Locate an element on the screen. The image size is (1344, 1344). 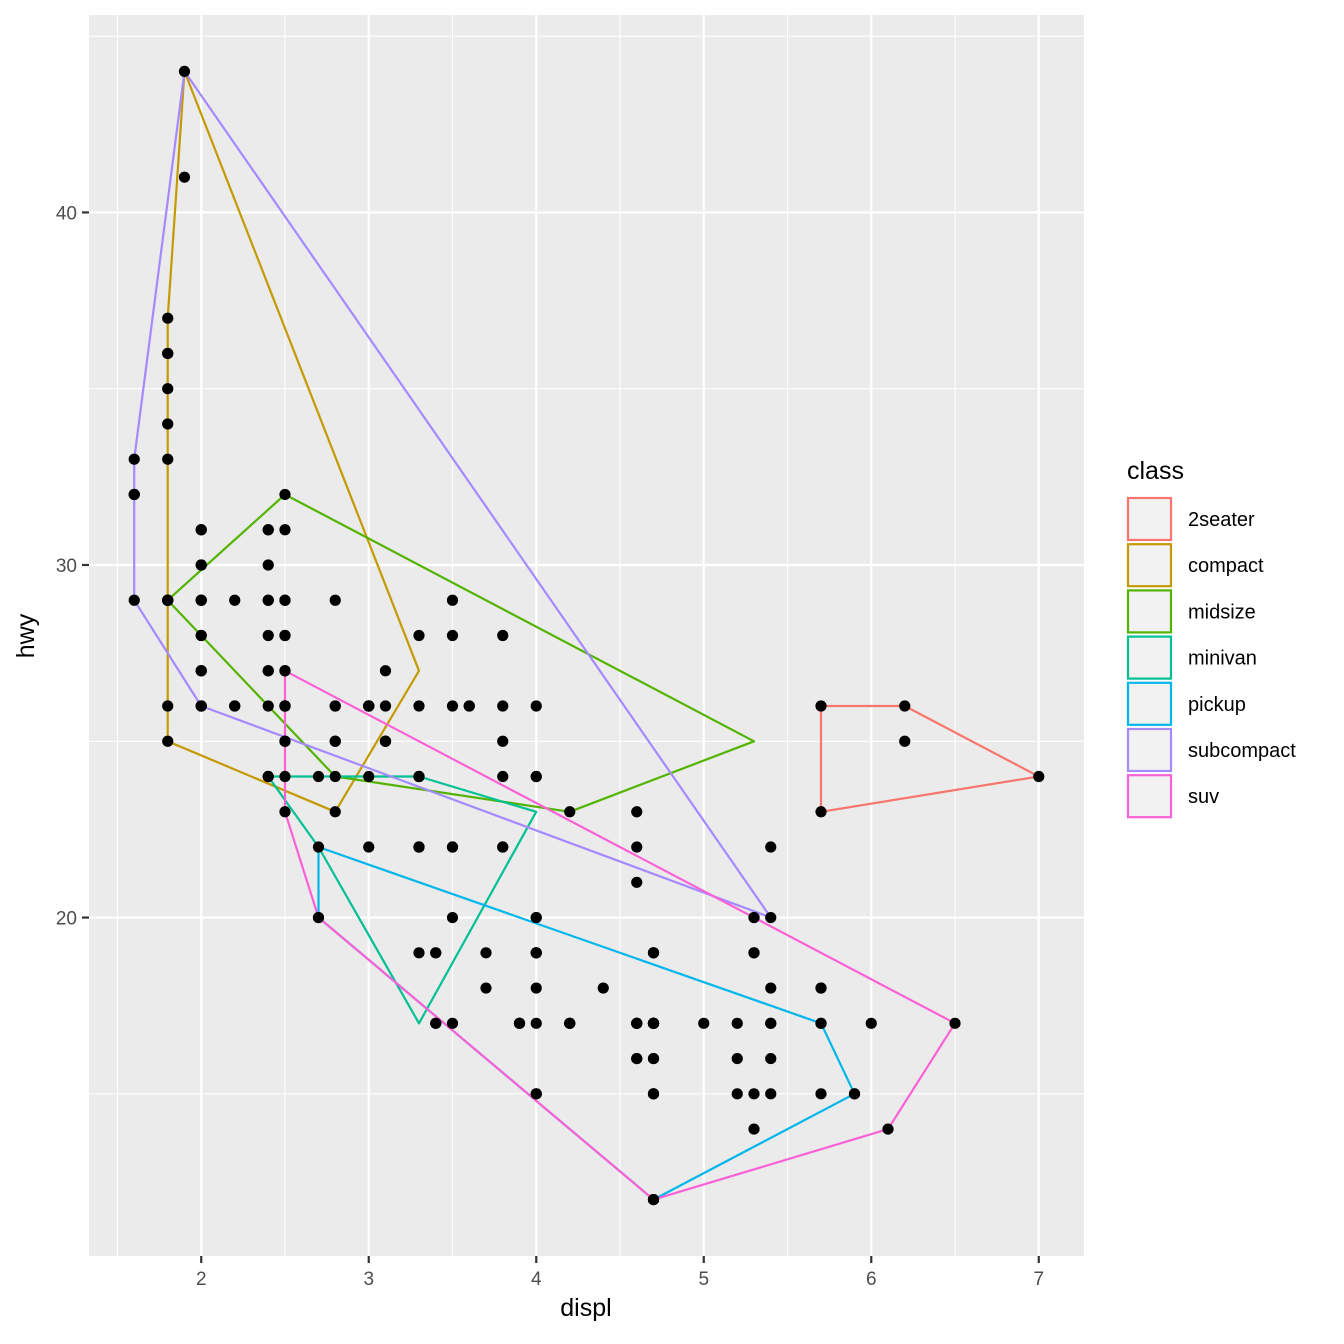
y-axis-title: hwy is located at coordinates (26, 635).